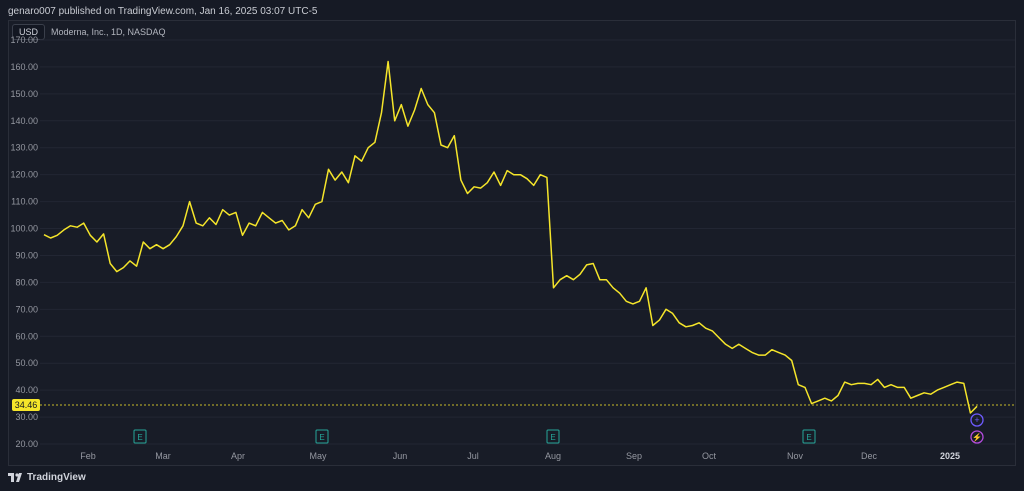 This screenshot has width=1024, height=491. I want to click on y-tick-label: 130.00, so click(24, 148).